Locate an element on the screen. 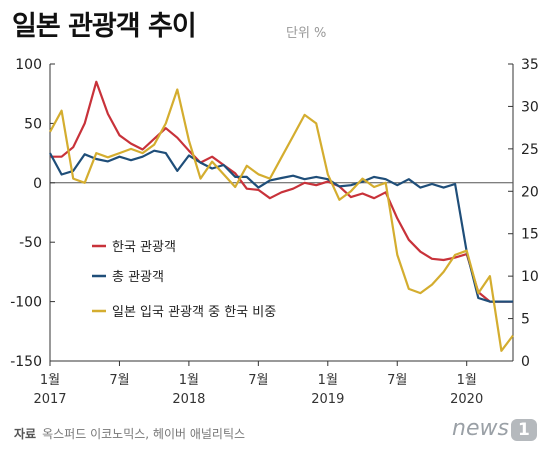  right-axis-tick-label: 25 is located at coordinates (530, 150).